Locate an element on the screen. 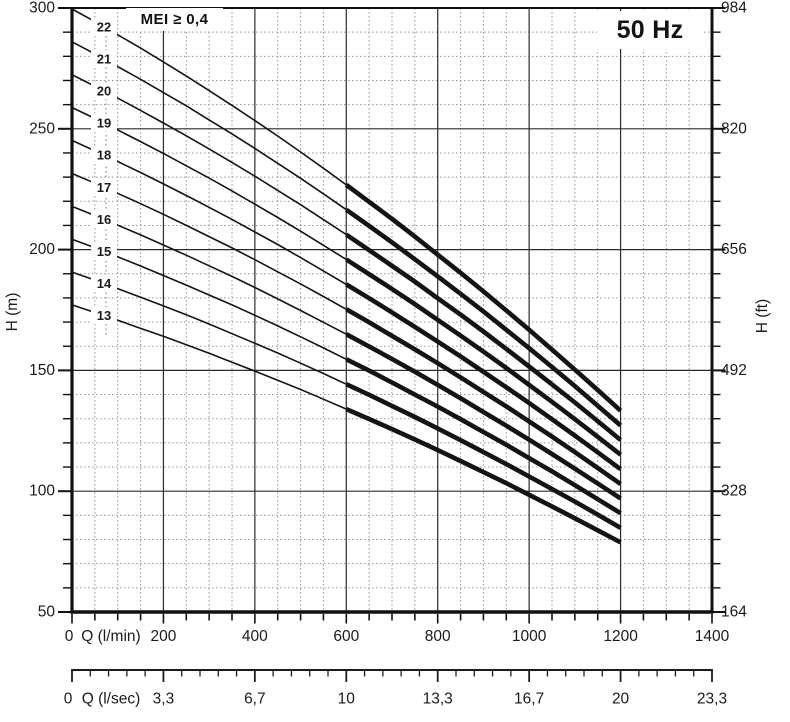 The width and height of the screenshot is (790, 722). curve-13-thin is located at coordinates (231, 364).